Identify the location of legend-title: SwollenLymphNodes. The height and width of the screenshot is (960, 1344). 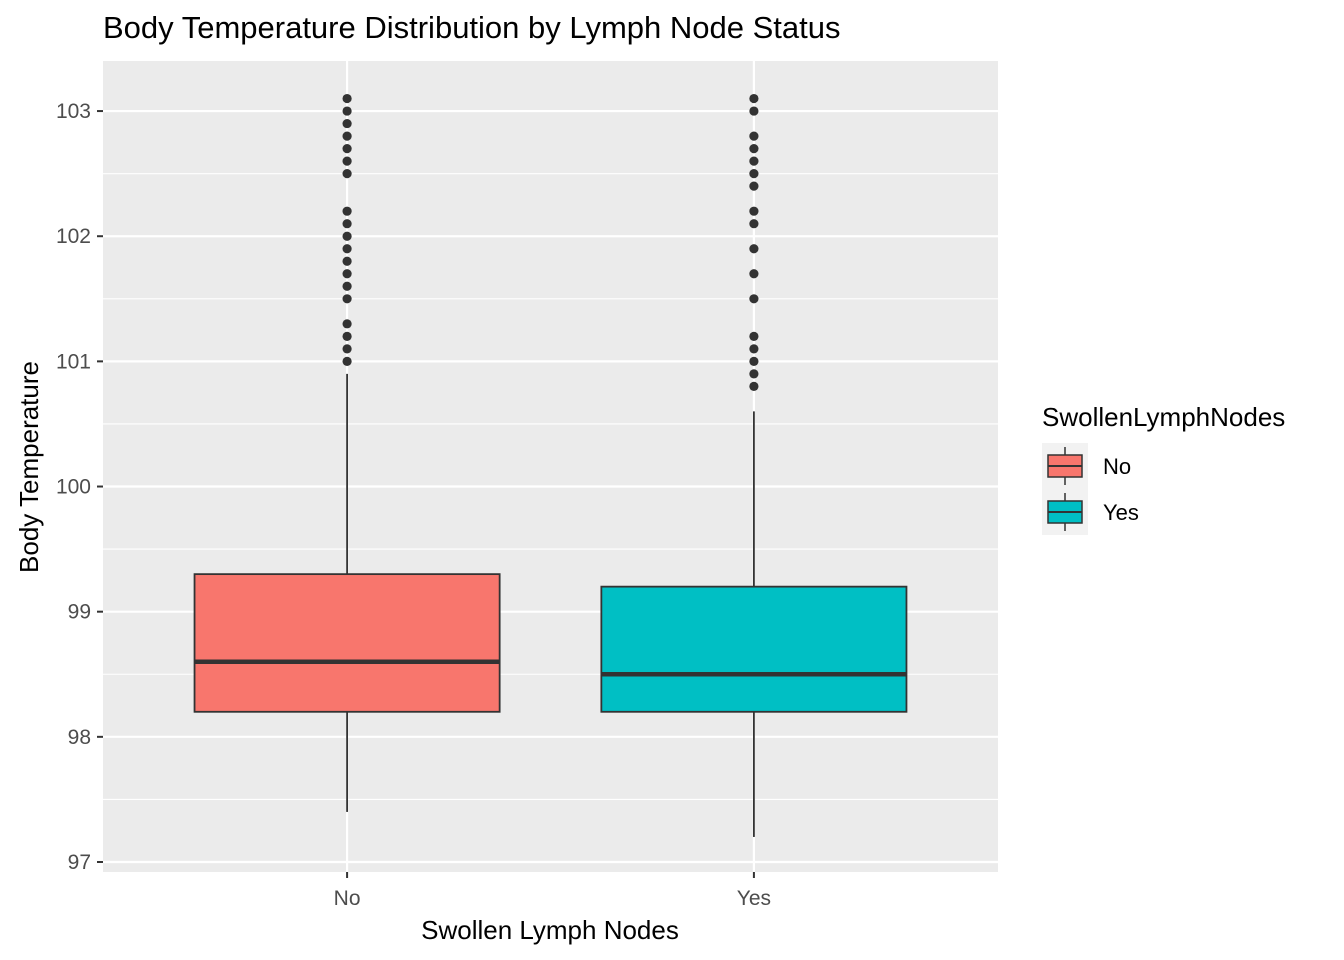
(1163, 417).